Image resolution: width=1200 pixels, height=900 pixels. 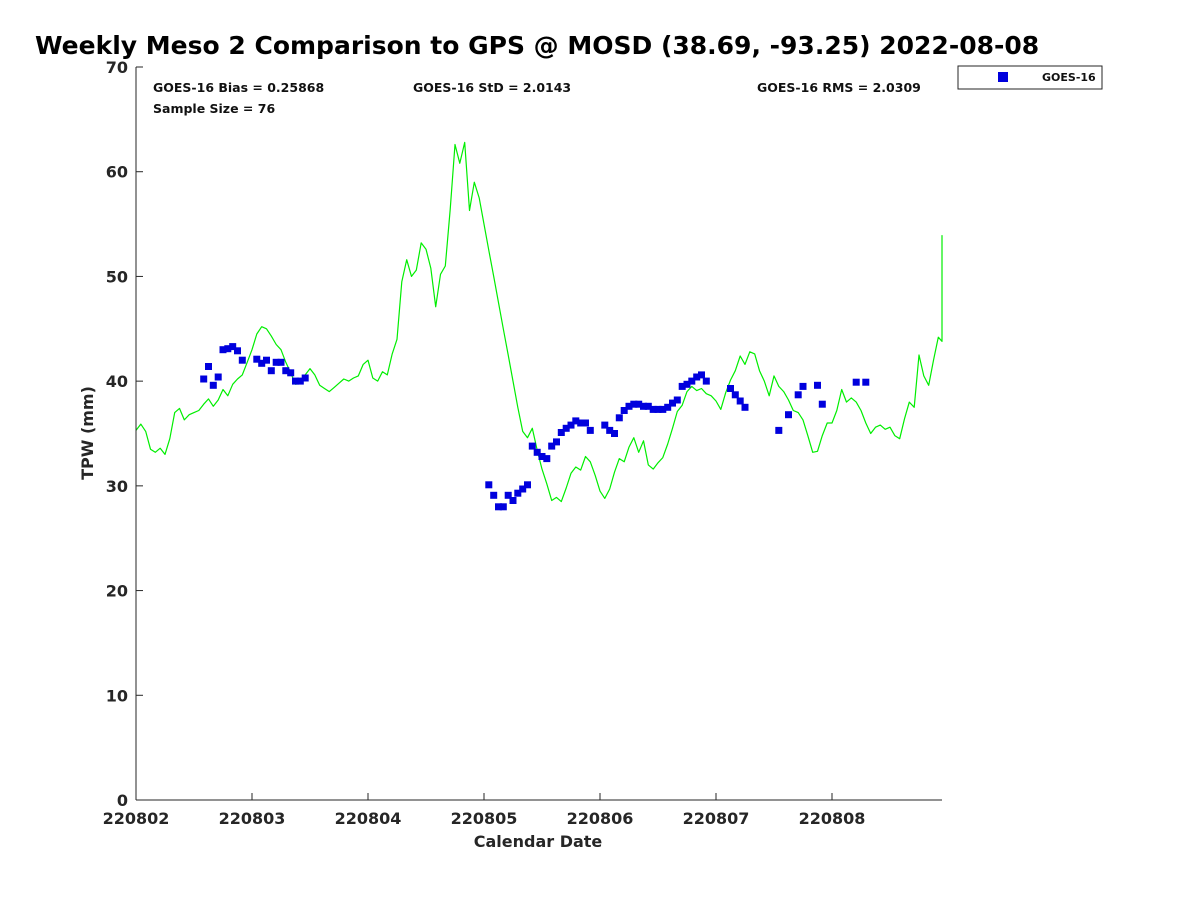 What do you see at coordinates (117, 591) in the screenshot?
I see `y-tick-label: 20` at bounding box center [117, 591].